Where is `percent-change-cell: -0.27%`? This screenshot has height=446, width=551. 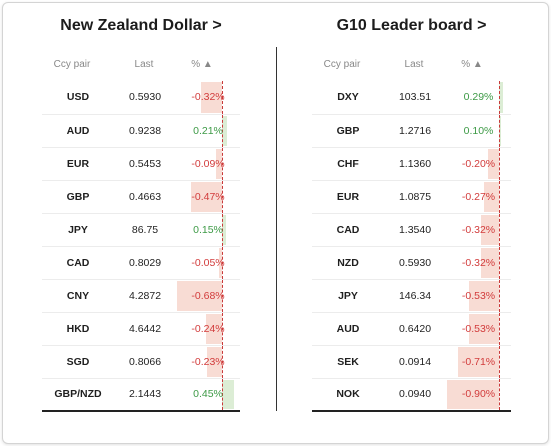
percent-change-cell: -0.27% is located at coordinates (478, 197).